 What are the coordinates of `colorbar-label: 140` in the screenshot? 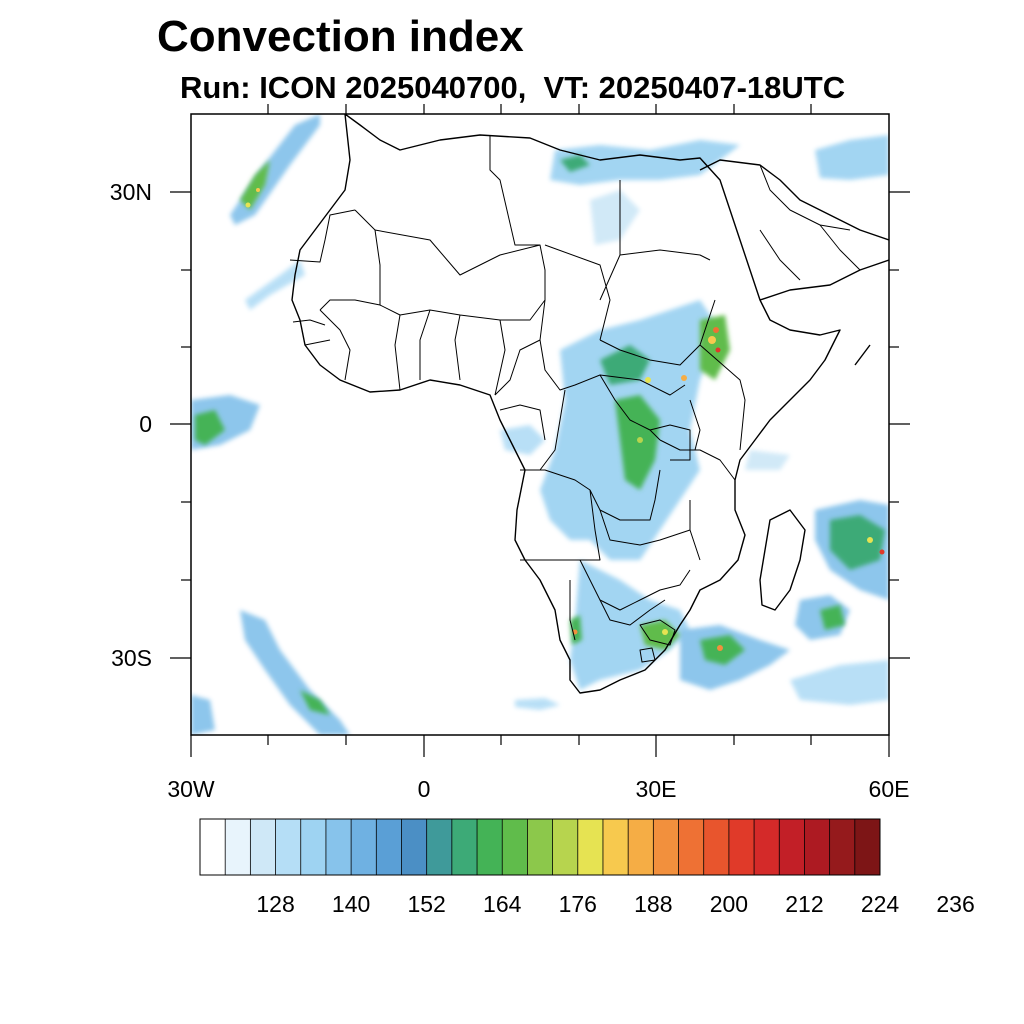 It's located at (351, 904).